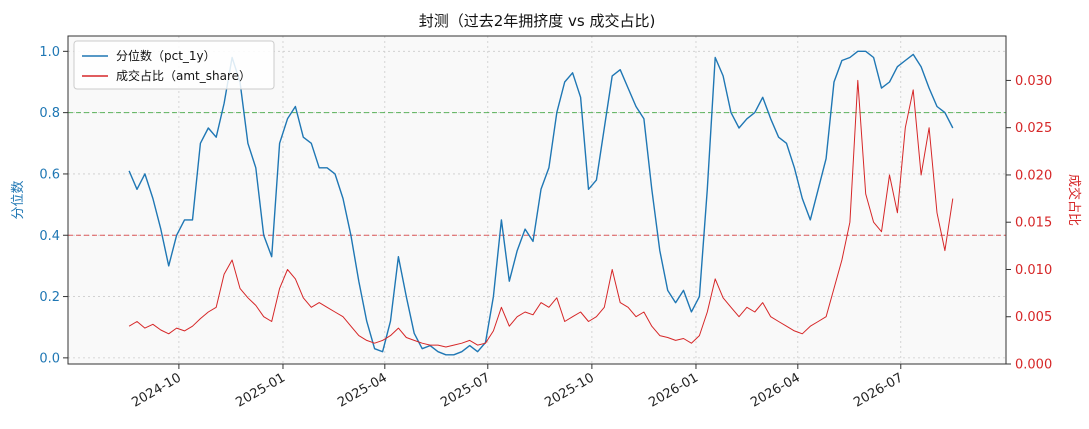 This screenshot has width=1089, height=429. Describe the element at coordinates (1033, 317) in the screenshot. I see `right-tick-label: 0.005` at that location.